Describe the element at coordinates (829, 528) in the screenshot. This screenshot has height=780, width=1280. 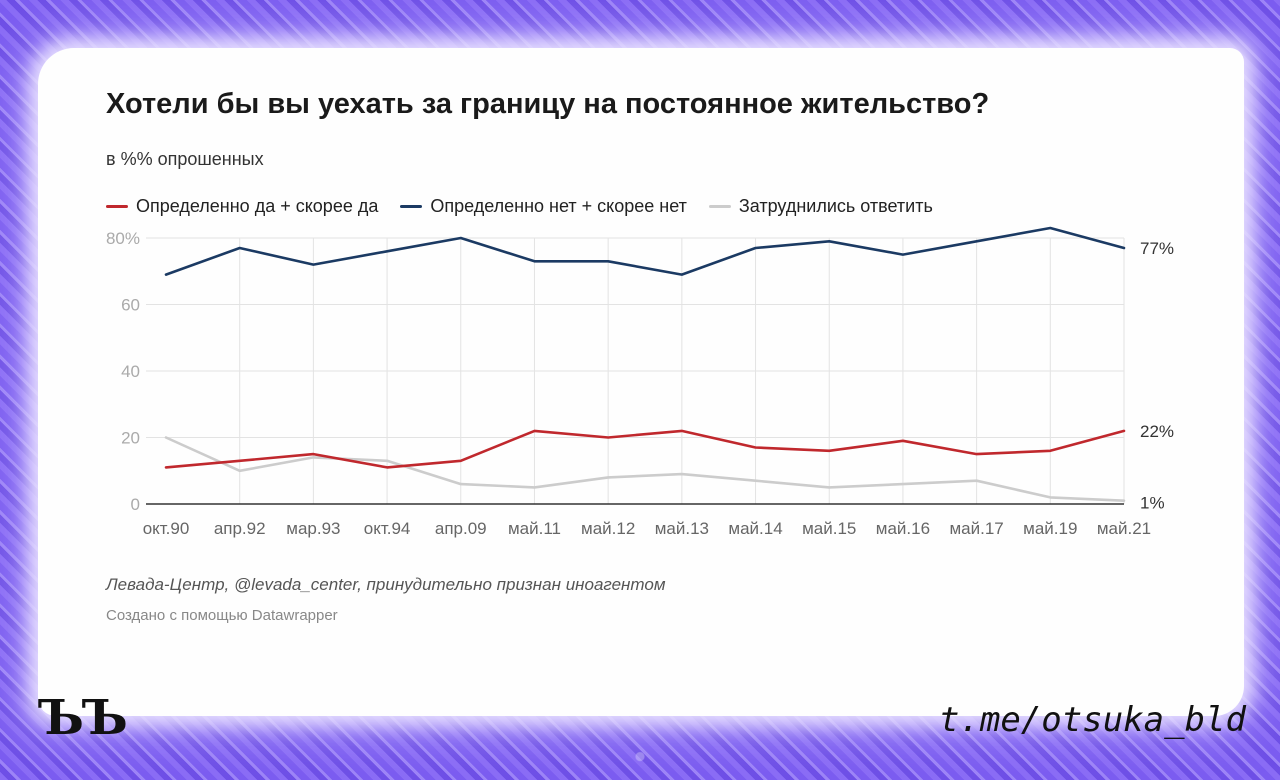
I see `x-tick-label: май.15` at that location.